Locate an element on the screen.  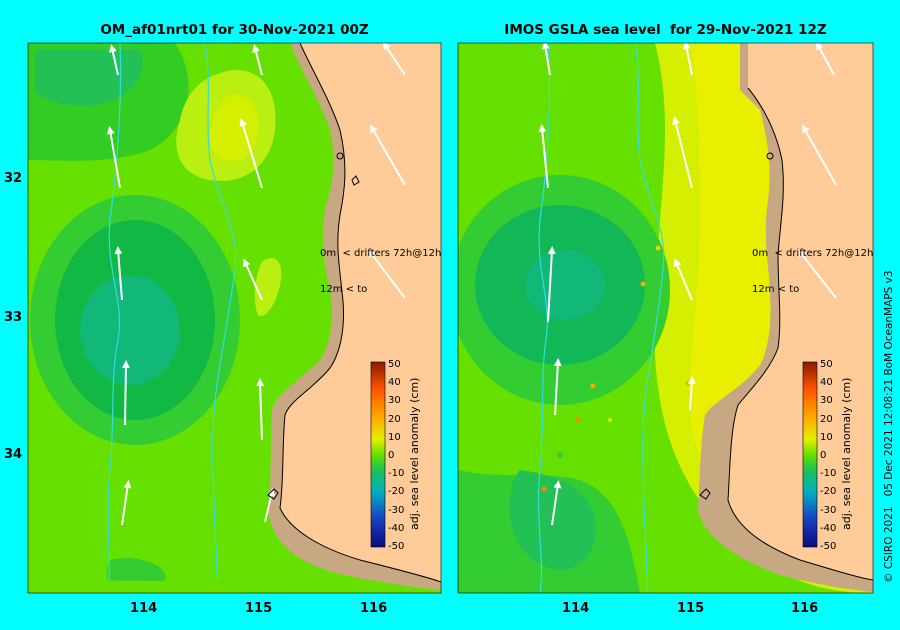
right-drifter-legend: 0m < drifters 72h@12h 12m < to is located at coordinates (812, 266).